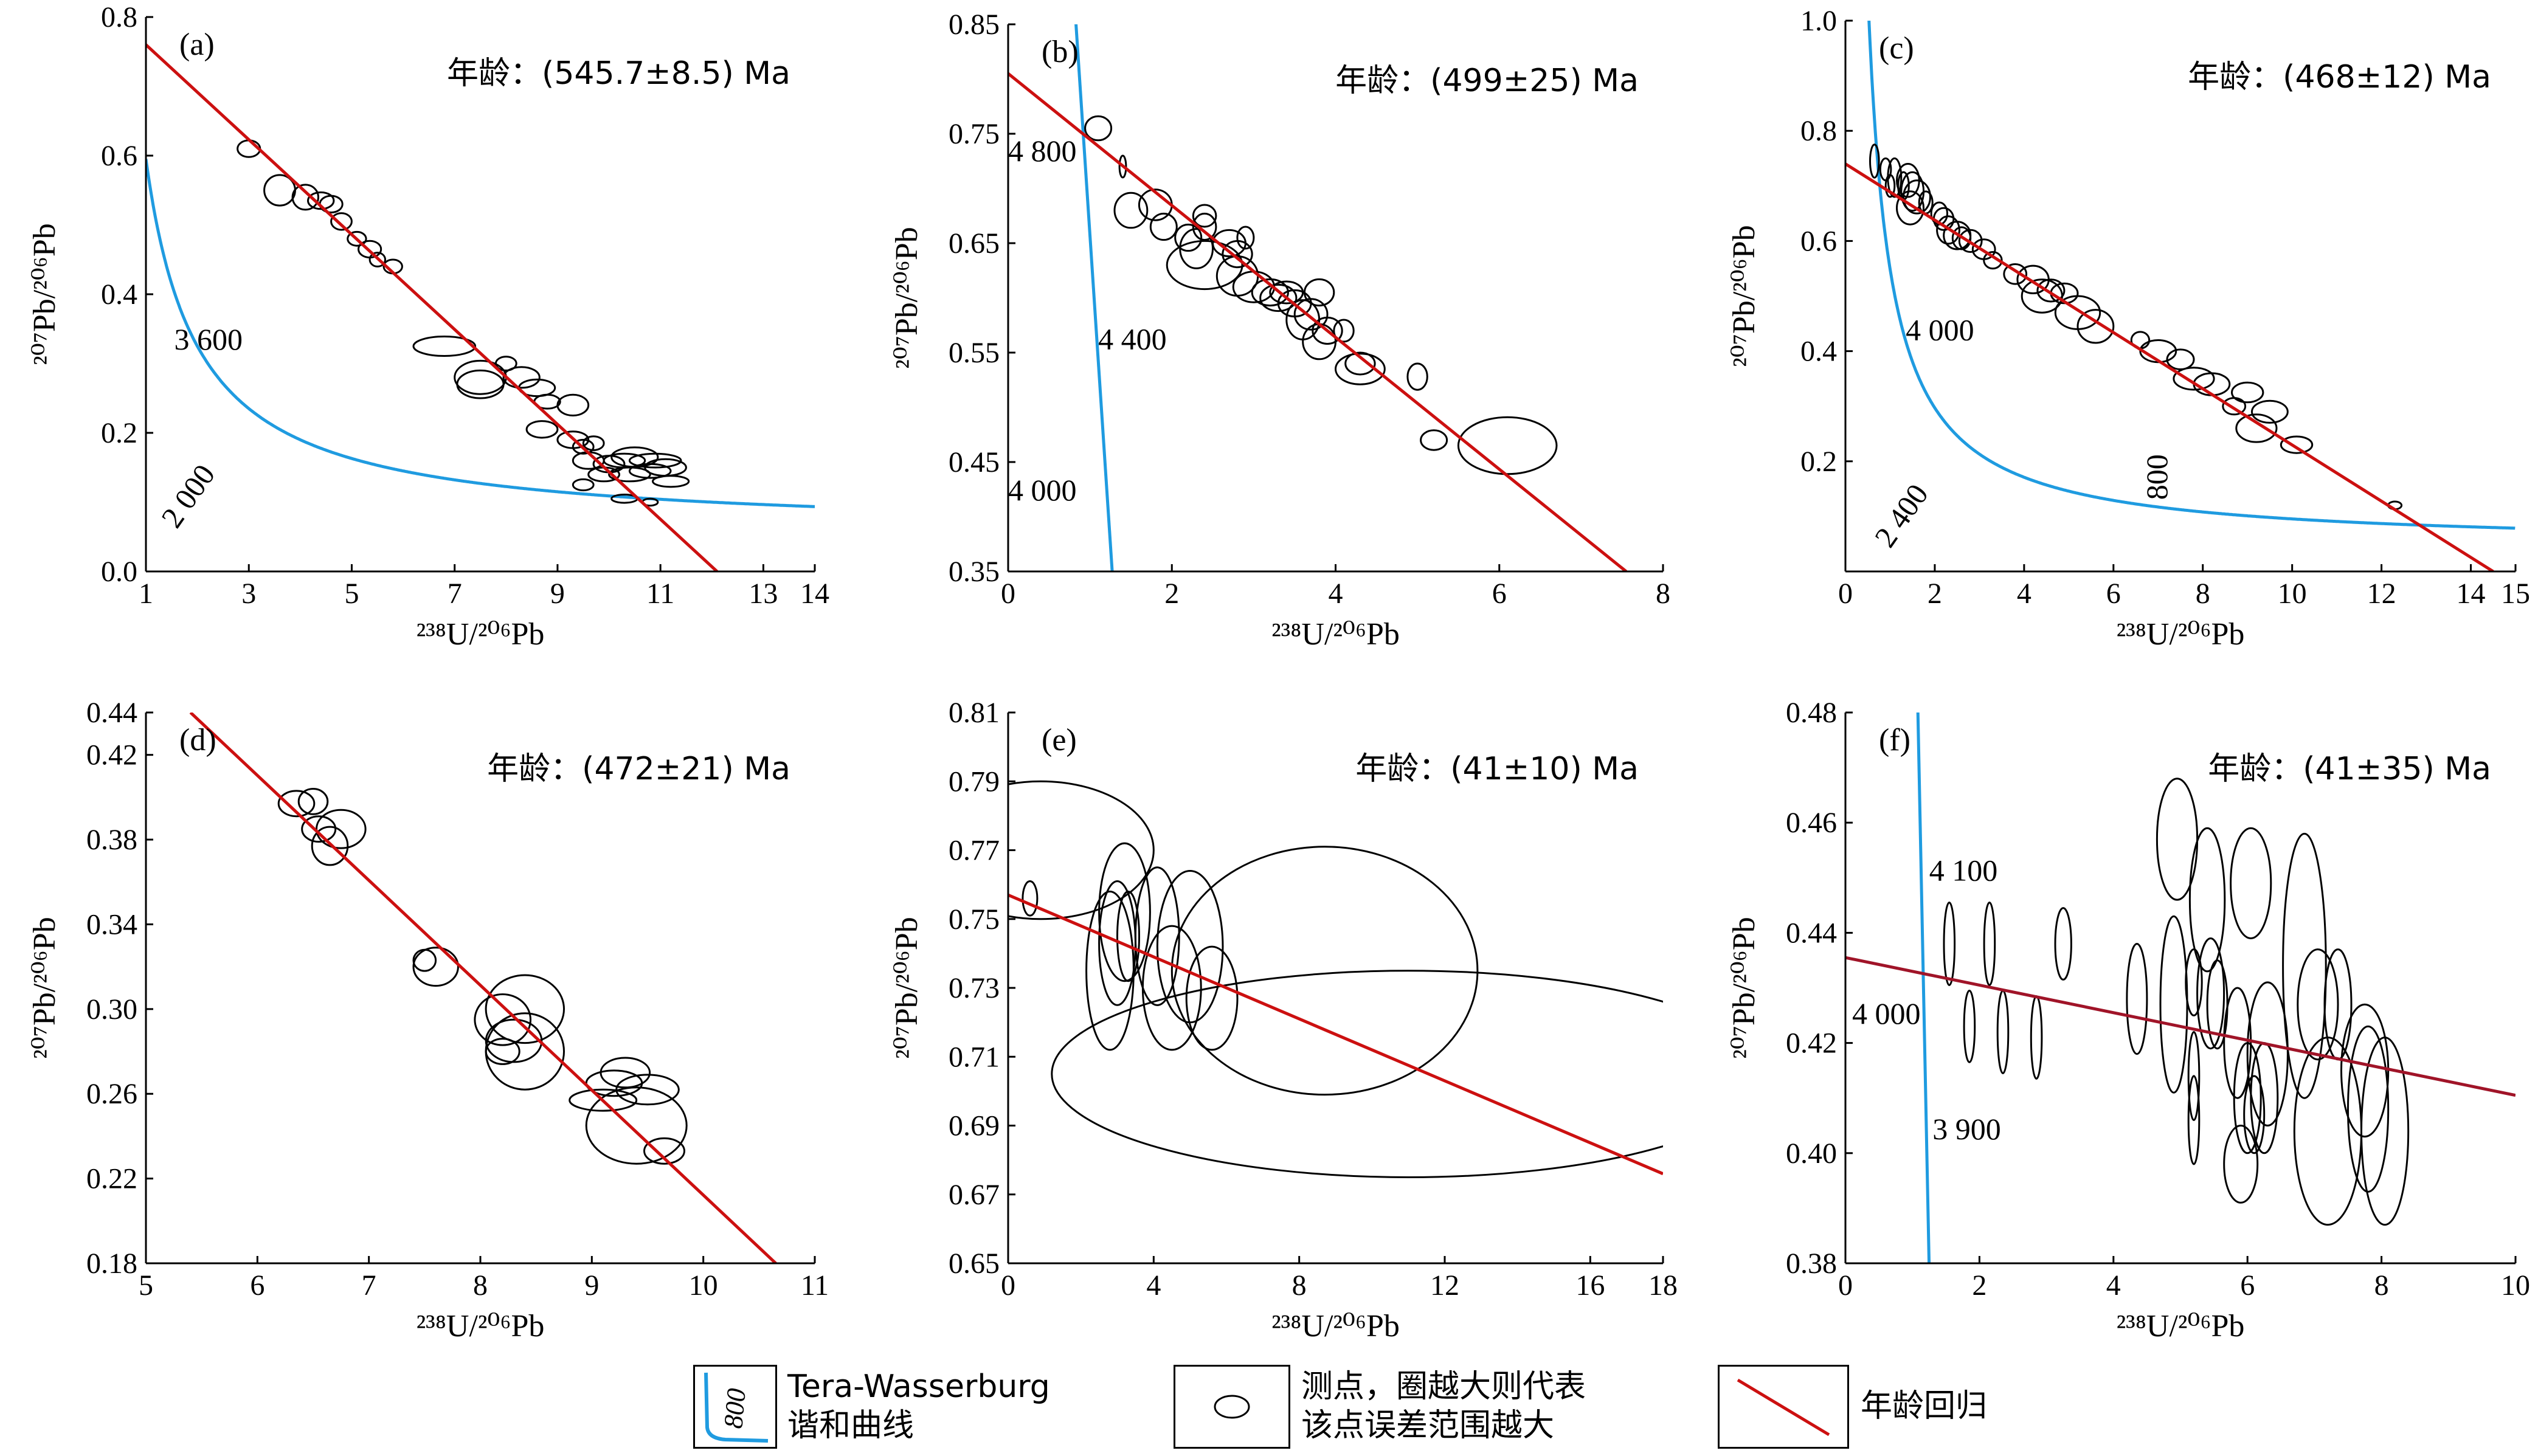  What do you see at coordinates (2113, 1285) in the screenshot?
I see `x-tick-label: 4` at bounding box center [2113, 1285].